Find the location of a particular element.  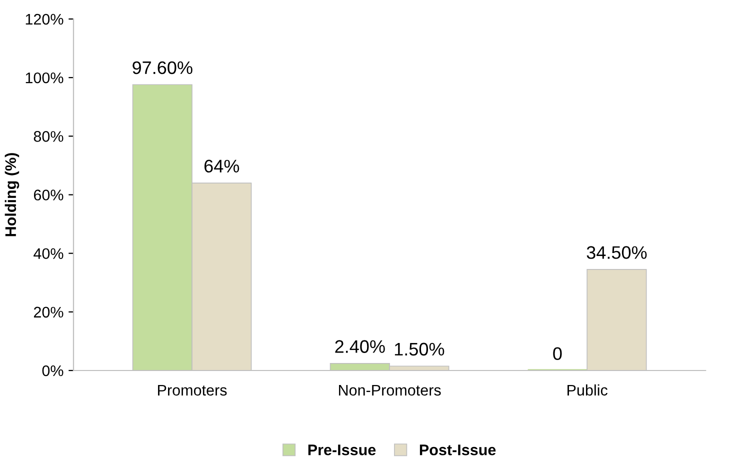

x-tick-label: Public is located at coordinates (588, 390).